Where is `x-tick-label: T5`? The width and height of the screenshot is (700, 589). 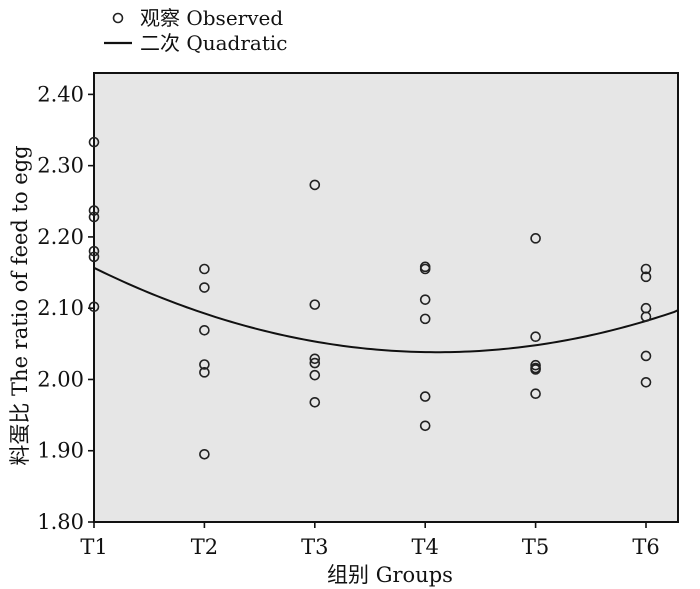 x-tick-label: T5 is located at coordinates (535, 547).